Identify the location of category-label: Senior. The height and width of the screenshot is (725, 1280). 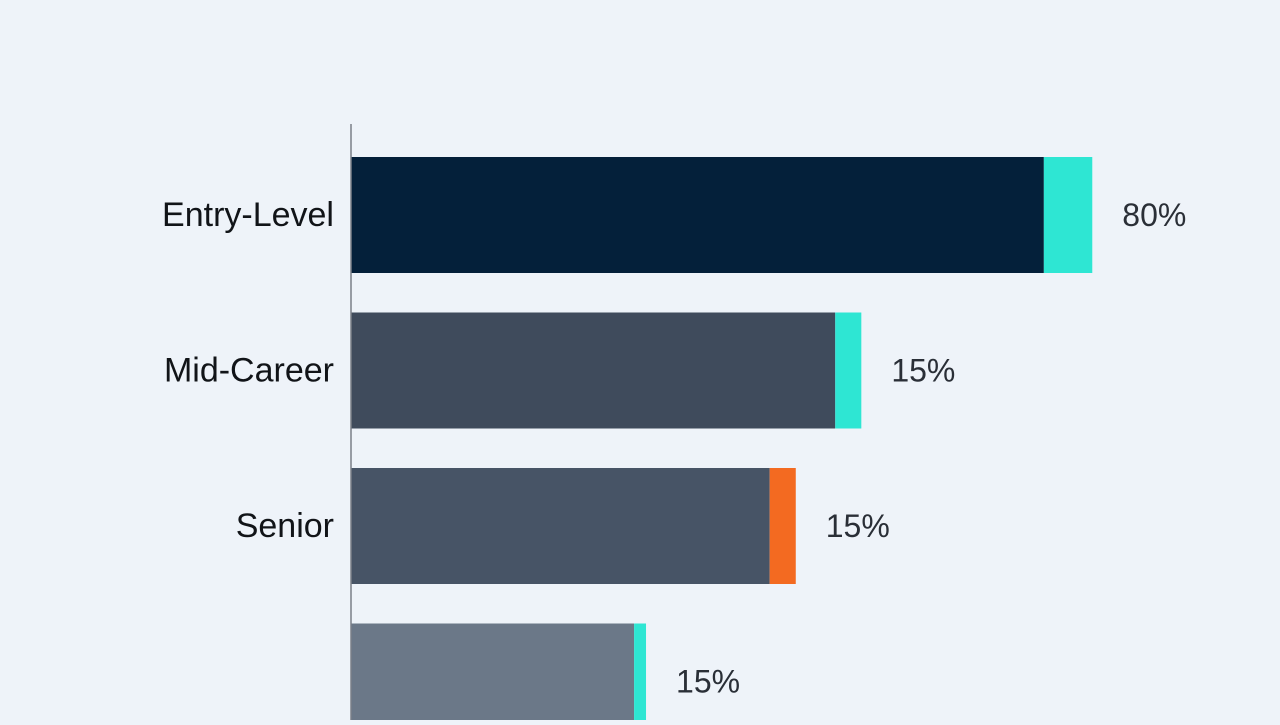
(285, 526).